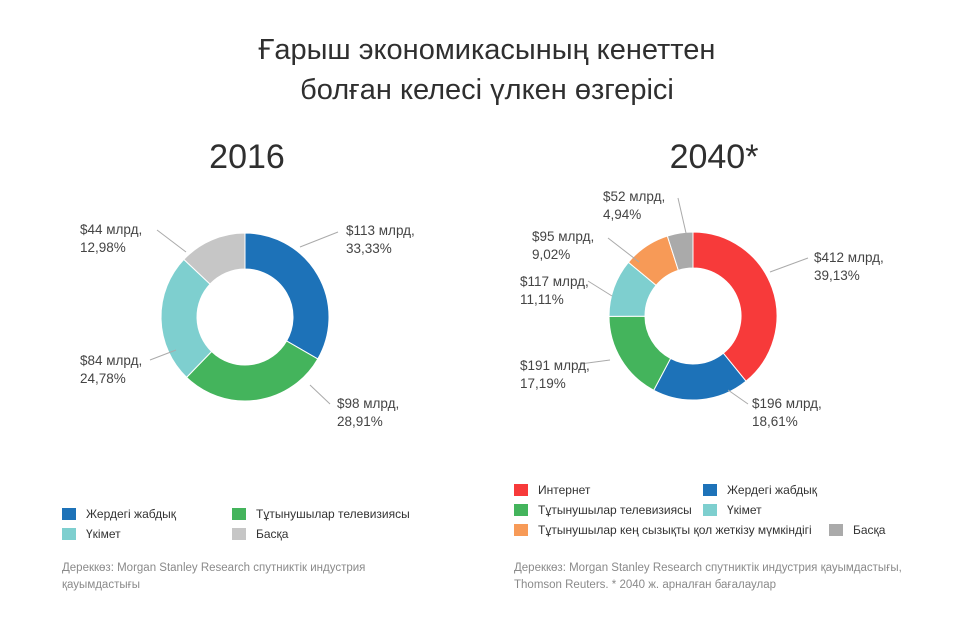 This screenshot has height=627, width=974. Describe the element at coordinates (287, 296) in the screenshot. I see `slice-infrastructure` at that location.